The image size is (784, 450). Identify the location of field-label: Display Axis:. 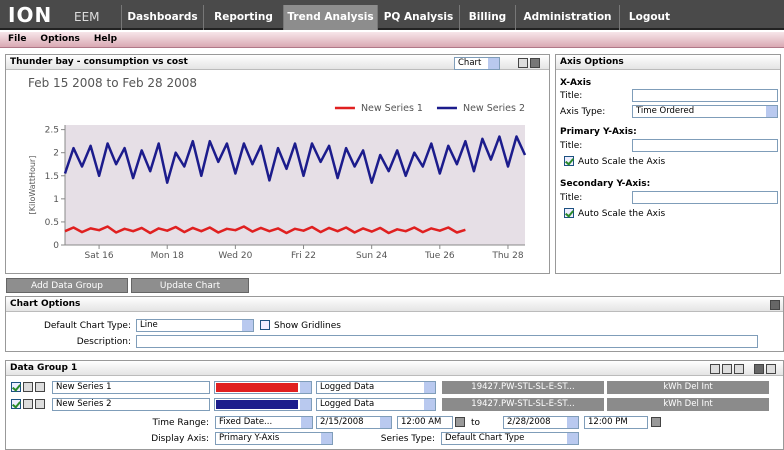
(180, 439).